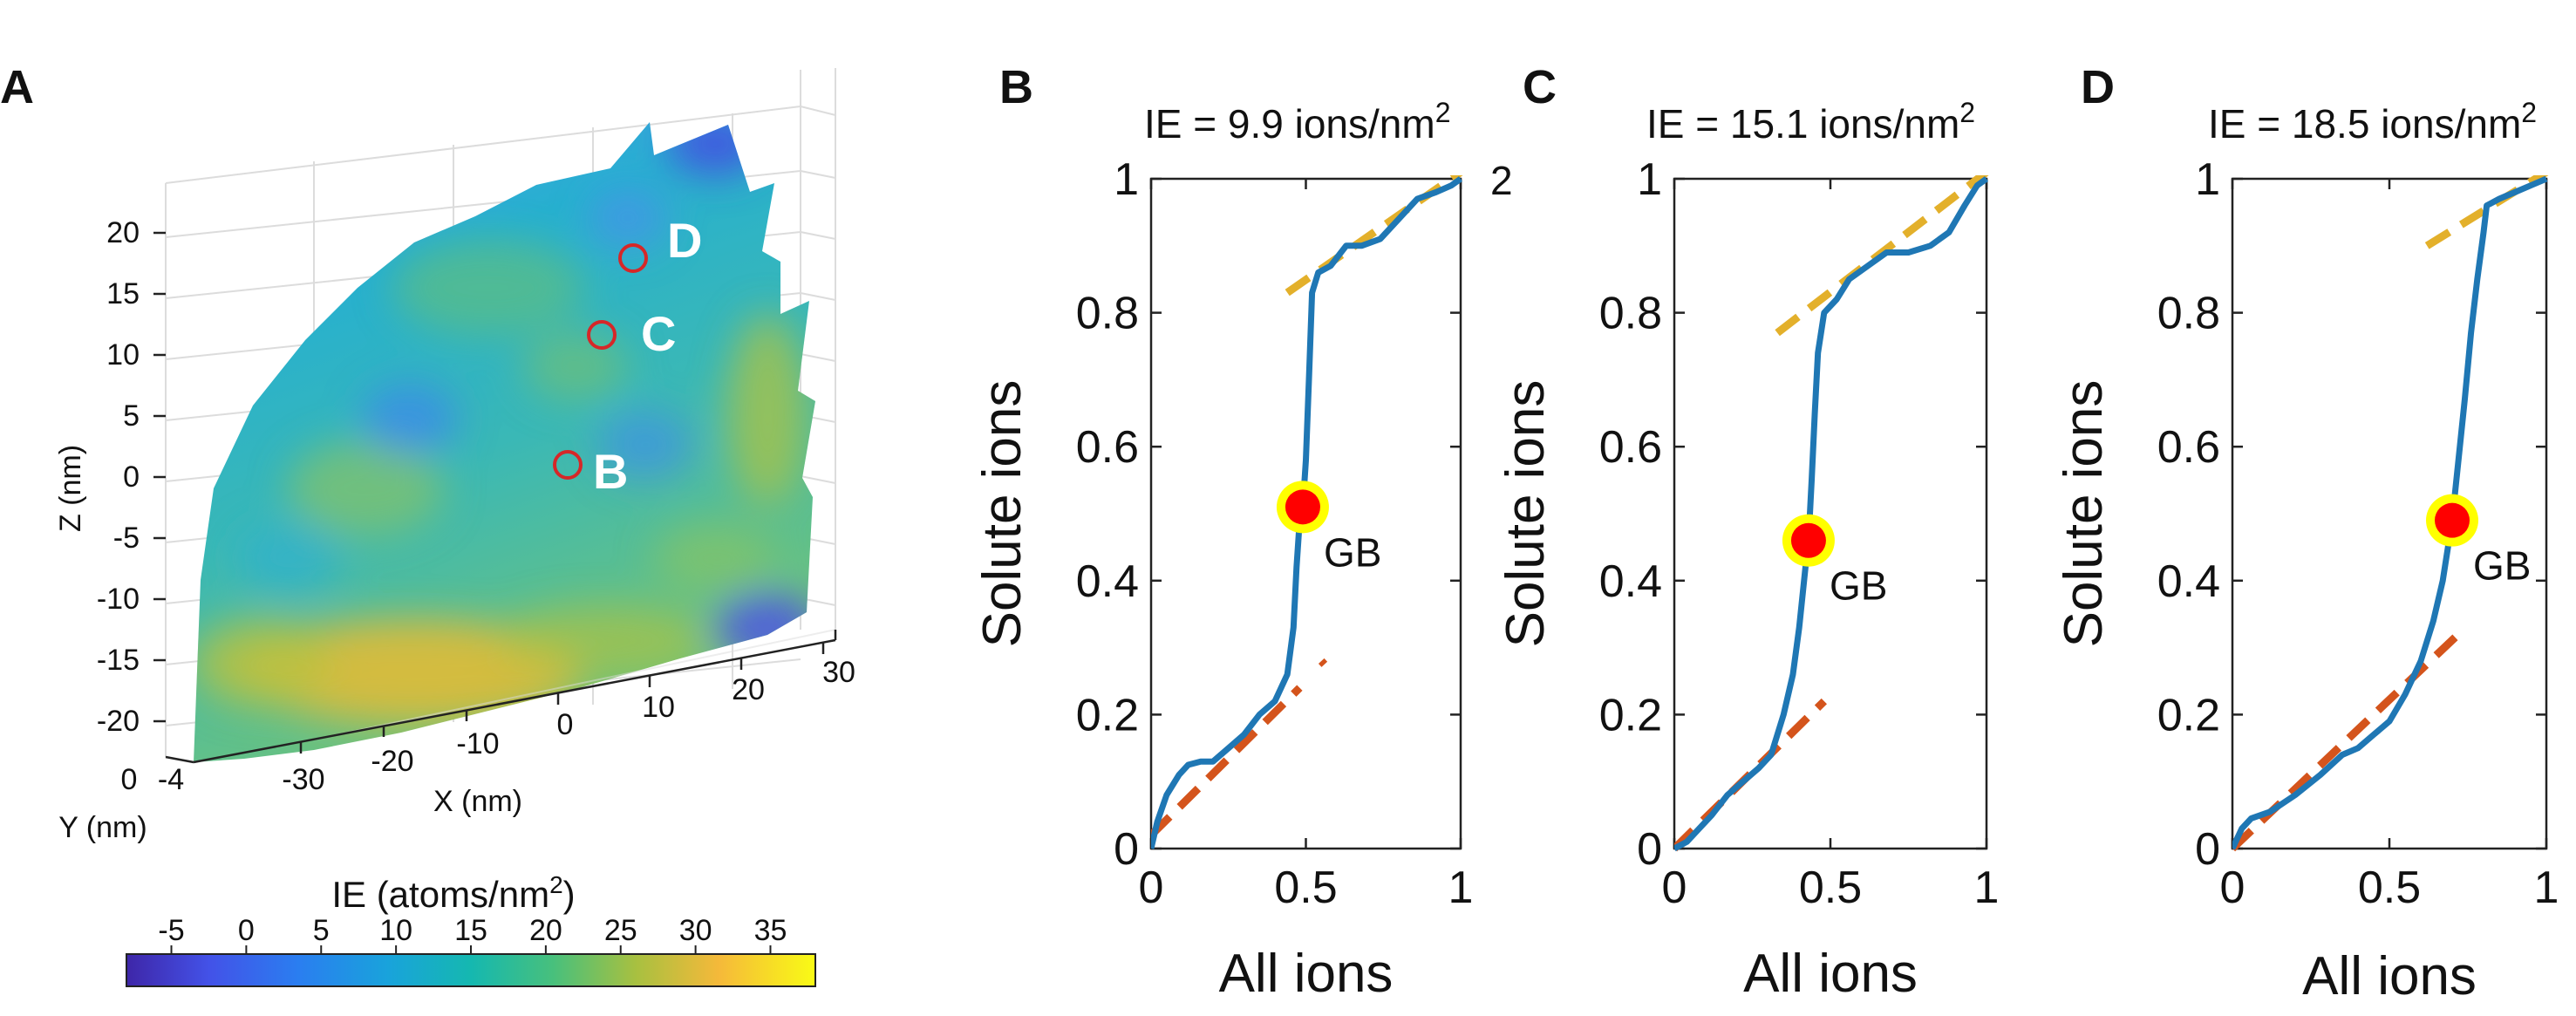 This screenshot has height=1016, width=2576. I want to click on colorbar-tick: 30, so click(696, 930).